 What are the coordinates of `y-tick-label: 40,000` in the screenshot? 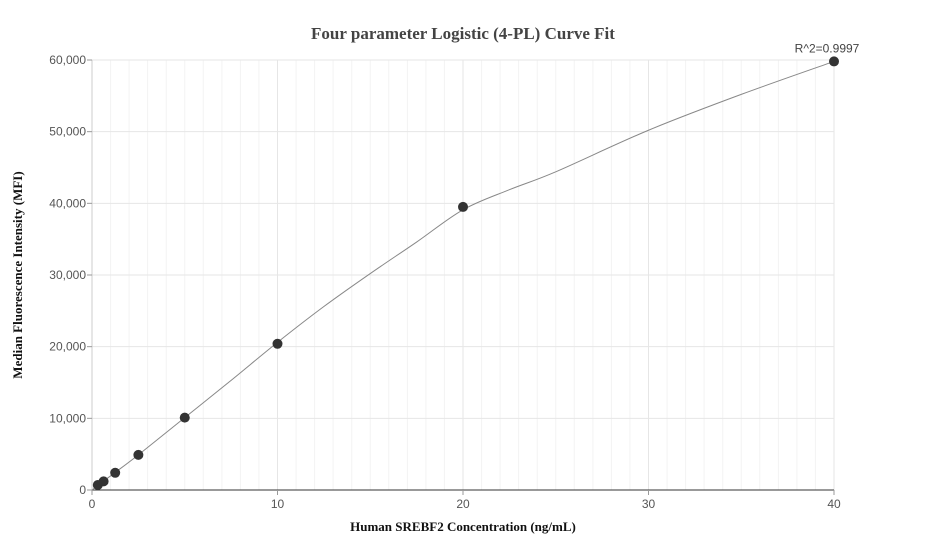 It's located at (67, 203).